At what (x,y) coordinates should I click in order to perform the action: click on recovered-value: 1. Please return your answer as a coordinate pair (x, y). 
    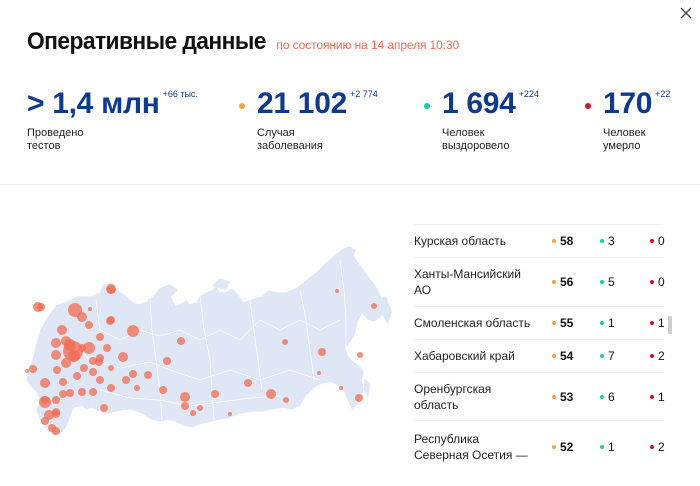
    Looking at the image, I should click on (611, 447).